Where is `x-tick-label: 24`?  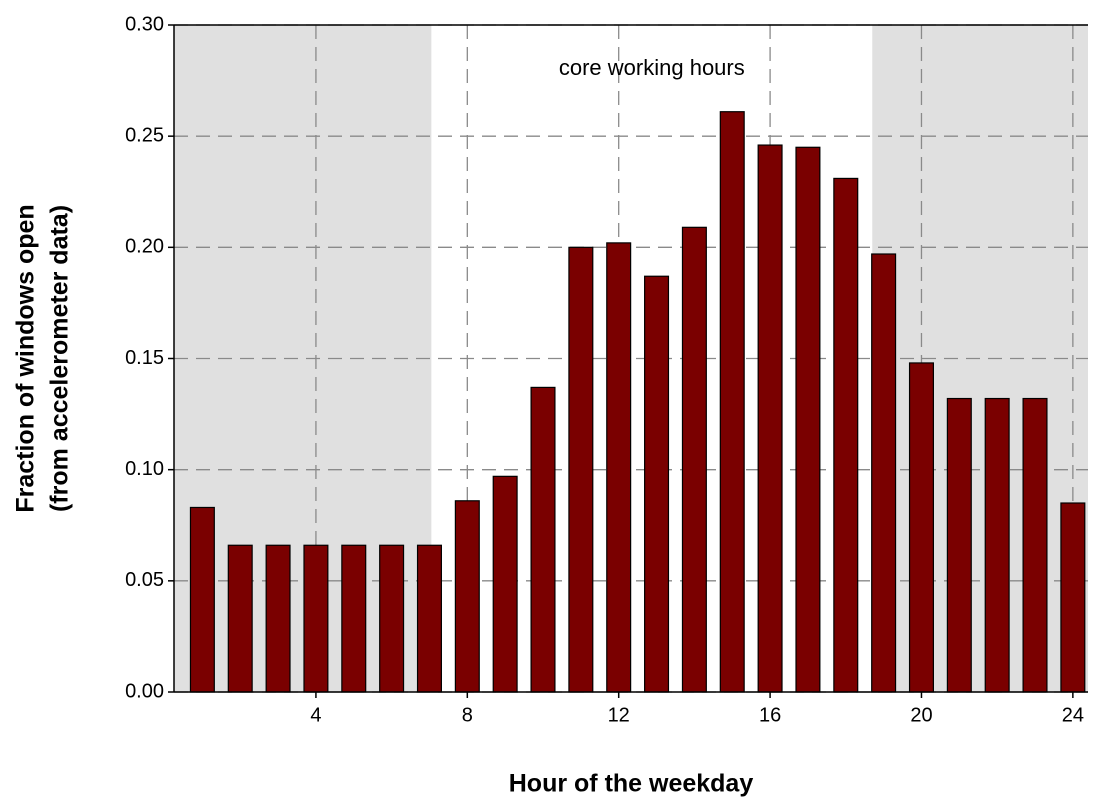 x-tick-label: 24 is located at coordinates (1073, 715).